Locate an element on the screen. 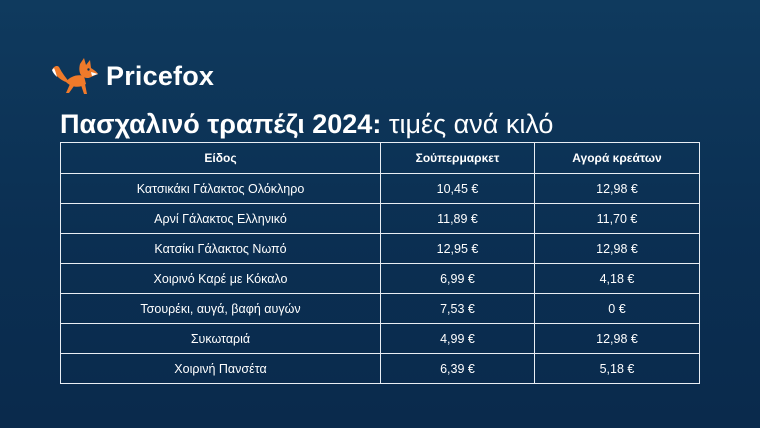 The height and width of the screenshot is (428, 760). brand-name: Pricefox is located at coordinates (160, 75).